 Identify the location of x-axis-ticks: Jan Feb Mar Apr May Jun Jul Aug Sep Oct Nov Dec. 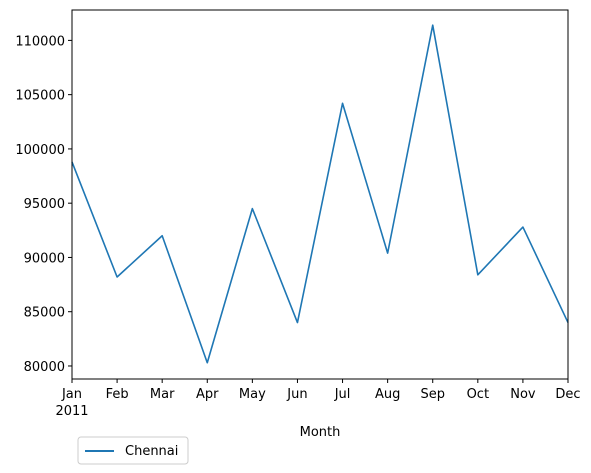
(321, 390).